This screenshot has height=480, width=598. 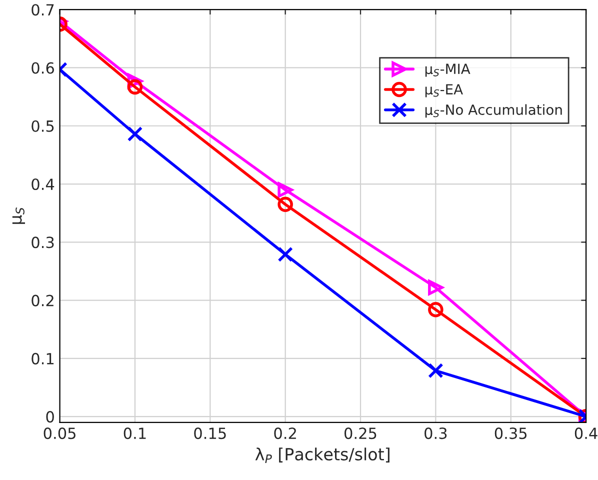 I want to click on x-axis-title: λ$_{P}$ [Packets/slot], so click(x=322, y=455).